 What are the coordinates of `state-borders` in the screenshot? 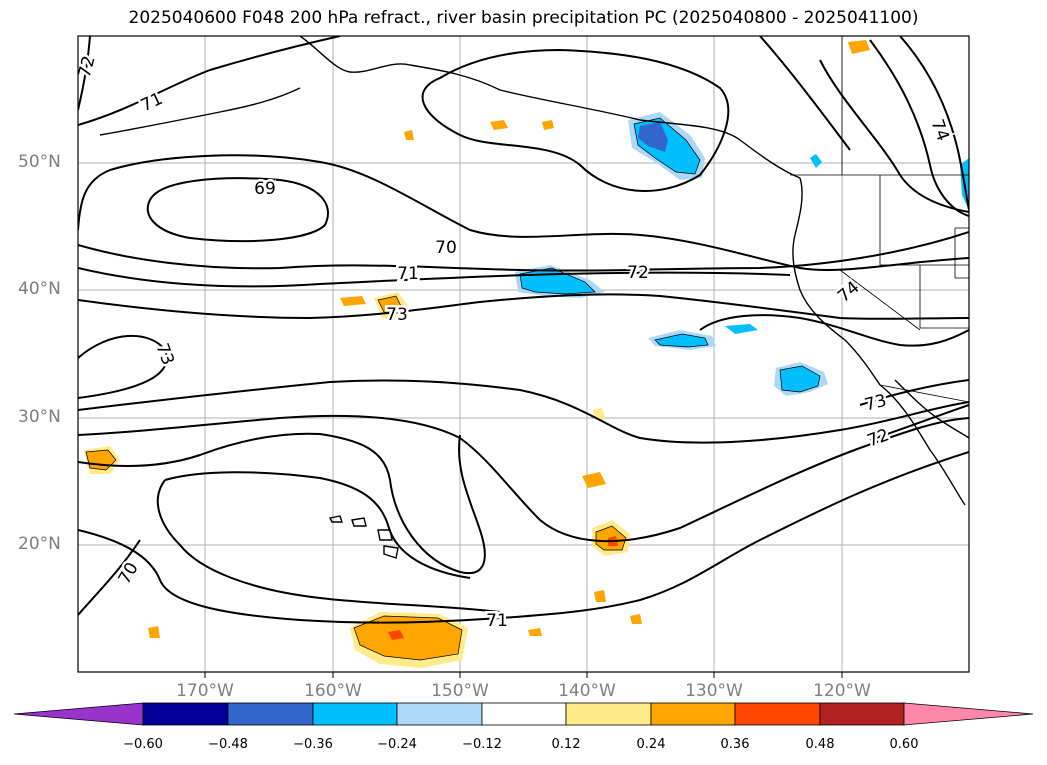 It's located at (904, 183).